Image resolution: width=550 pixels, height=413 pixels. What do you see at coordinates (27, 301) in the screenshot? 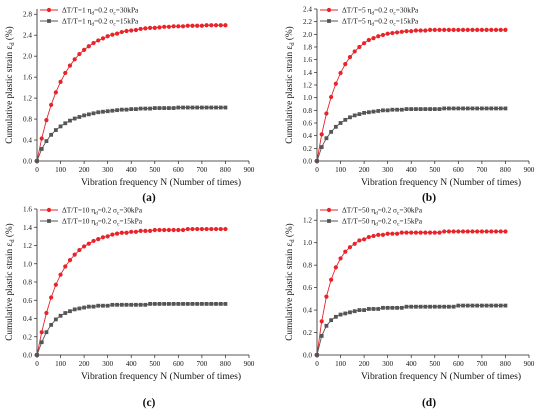
I see `y-tick-label: 0.6` at bounding box center [27, 301].